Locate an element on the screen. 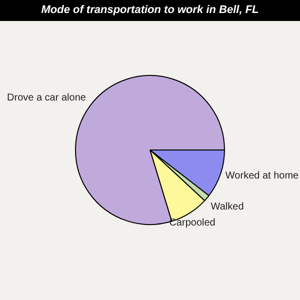  slice-label: Carpooled is located at coordinates (192, 222).